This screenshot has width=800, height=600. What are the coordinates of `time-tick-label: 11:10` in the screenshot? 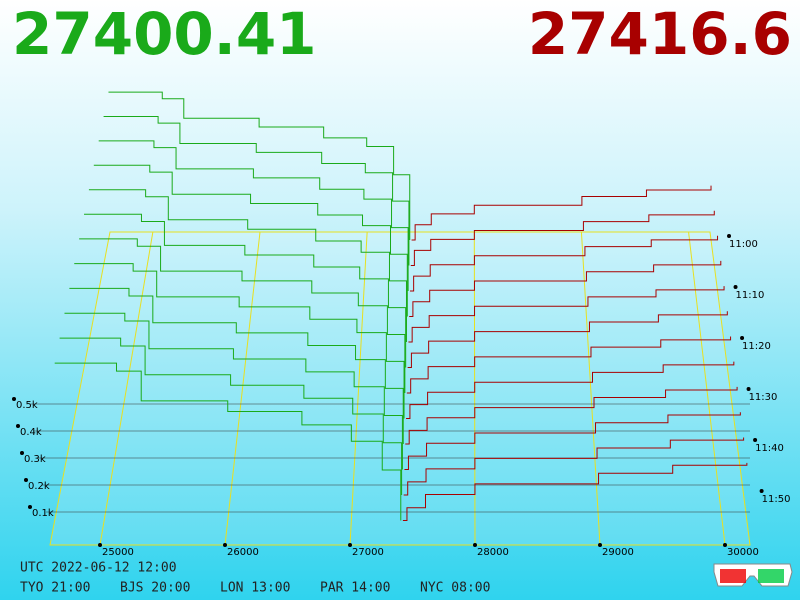 It's located at (750, 295).